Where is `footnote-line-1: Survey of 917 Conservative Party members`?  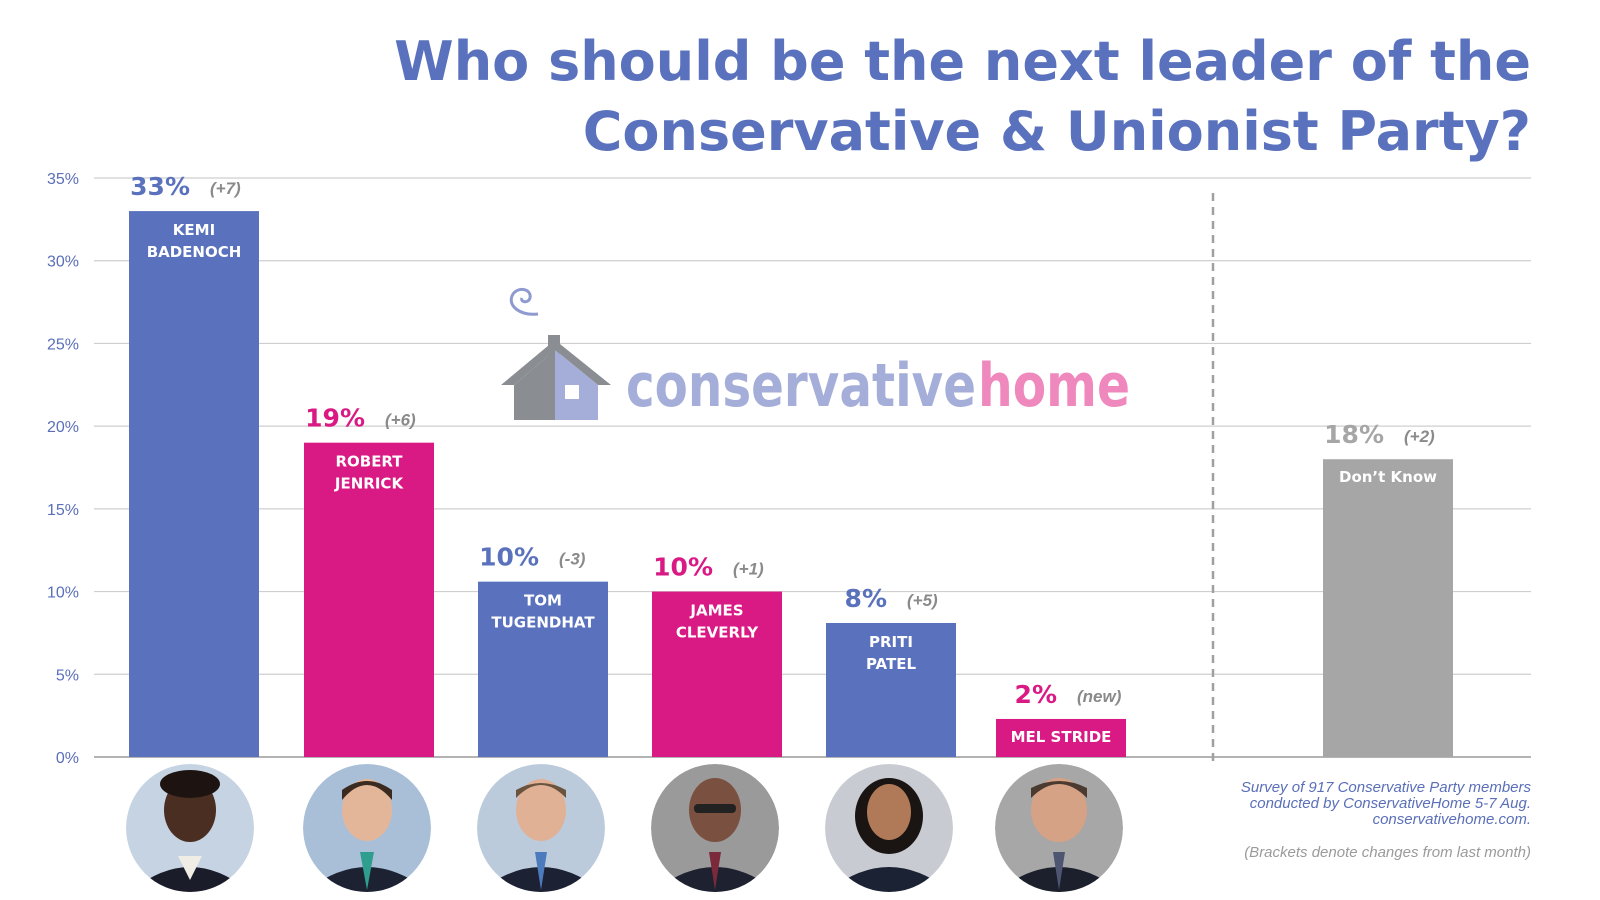 footnote-line-1: Survey of 917 Conservative Party members is located at coordinates (1386, 787).